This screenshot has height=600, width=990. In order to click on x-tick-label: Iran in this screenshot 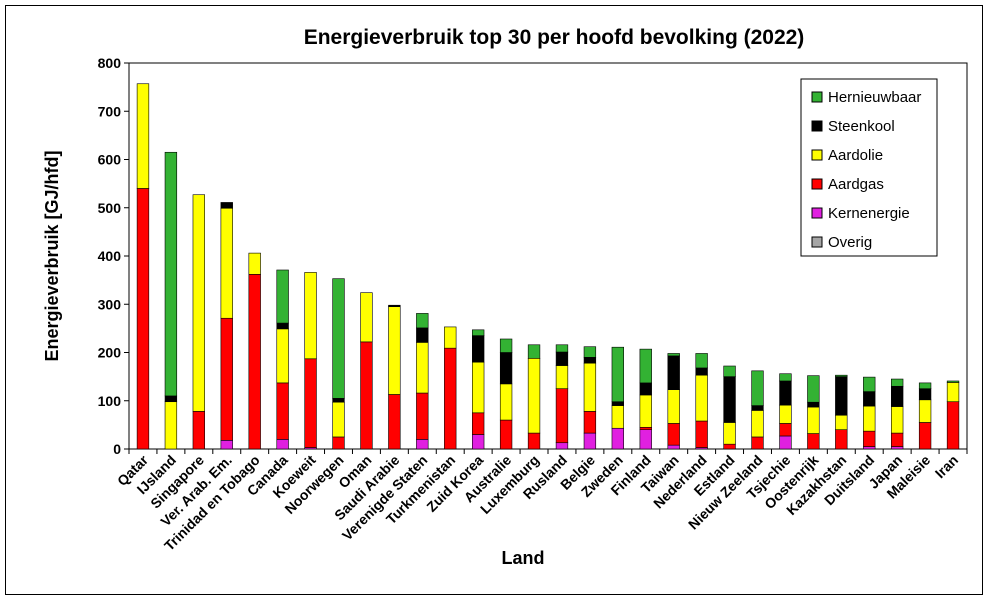, I will do `click(946, 466)`.